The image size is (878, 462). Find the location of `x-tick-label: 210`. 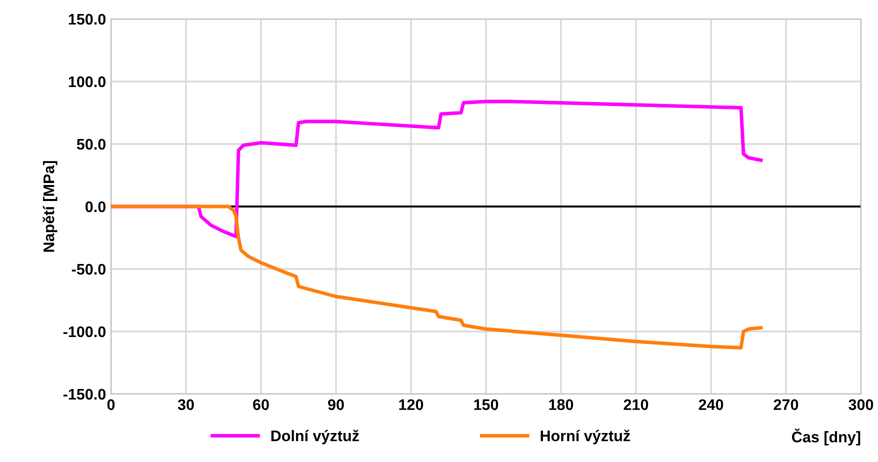

x-tick-label: 210 is located at coordinates (636, 404).